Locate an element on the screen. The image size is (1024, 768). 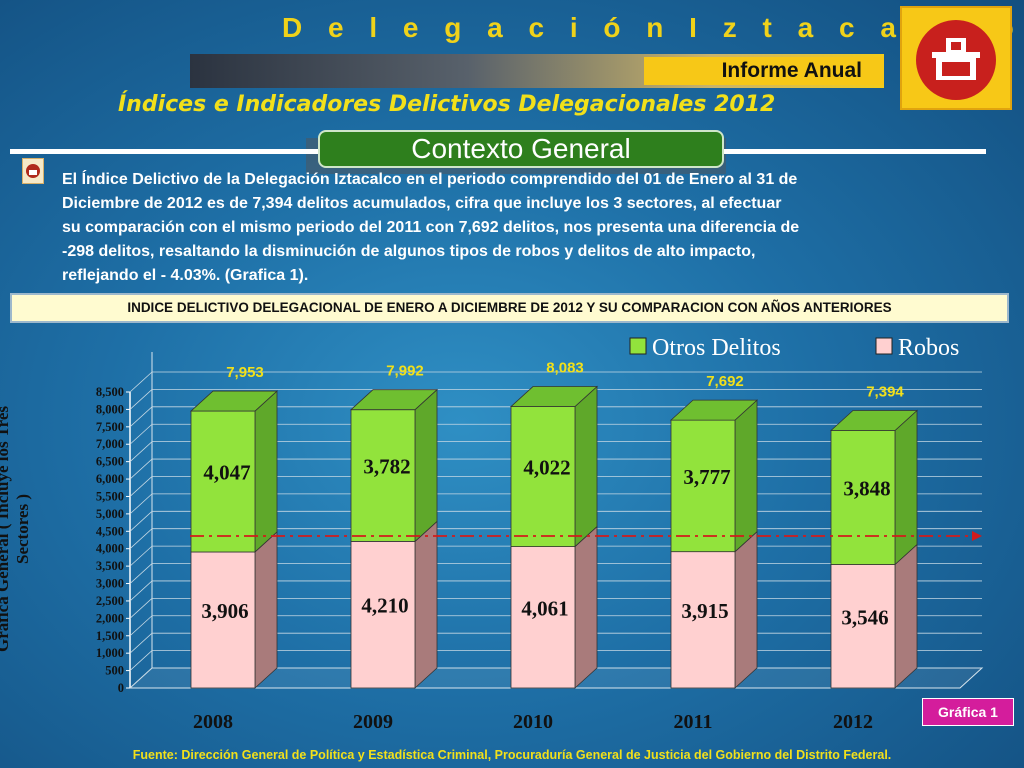
x-category-label: 2008 is located at coordinates (213, 722).